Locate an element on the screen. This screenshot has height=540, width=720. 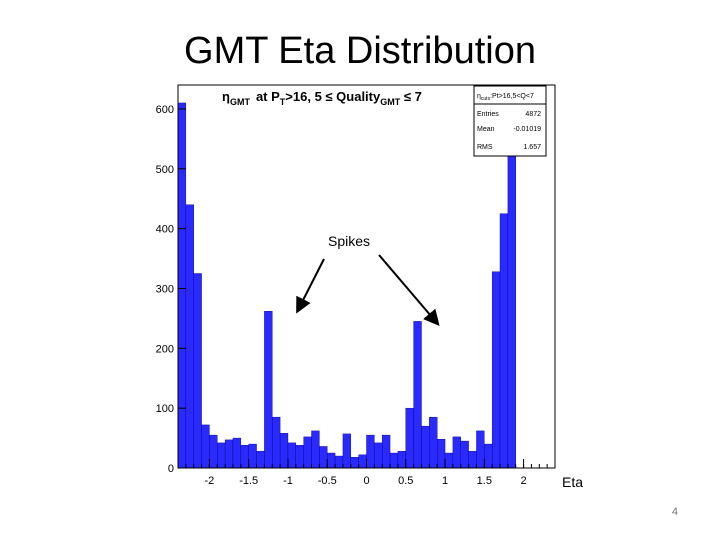
y-axis-ticks: 0 100 200 300 400 500 600 is located at coordinates (171, 289).